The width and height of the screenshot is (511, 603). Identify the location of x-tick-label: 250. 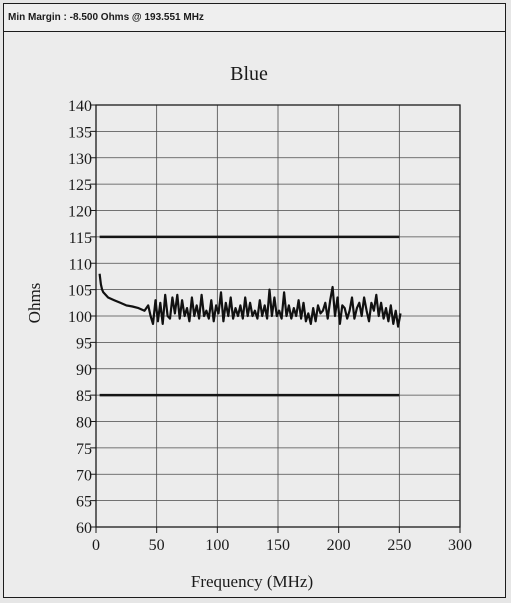
(399, 545).